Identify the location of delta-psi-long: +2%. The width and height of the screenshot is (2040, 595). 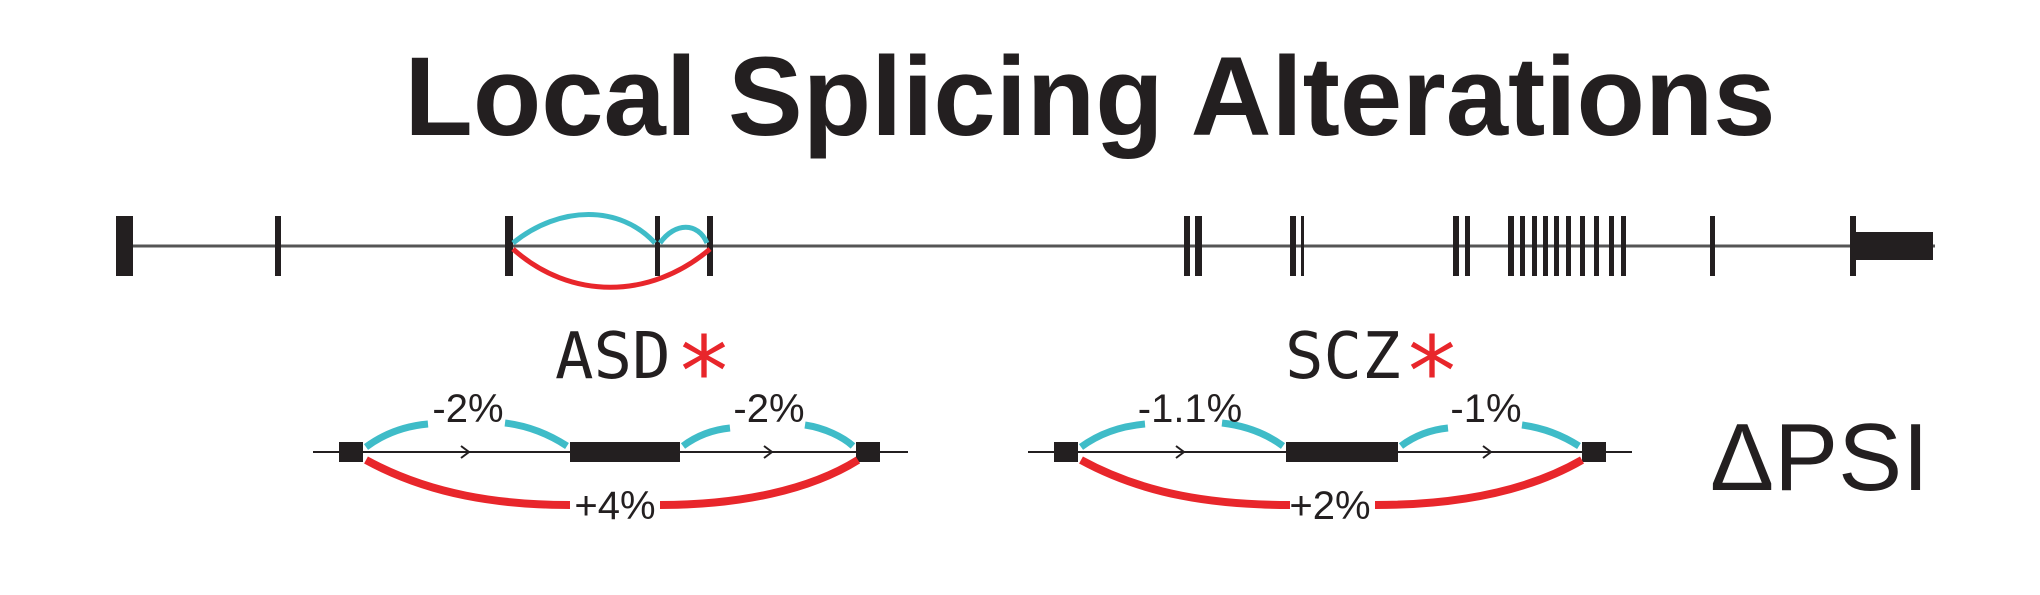
(1329, 506).